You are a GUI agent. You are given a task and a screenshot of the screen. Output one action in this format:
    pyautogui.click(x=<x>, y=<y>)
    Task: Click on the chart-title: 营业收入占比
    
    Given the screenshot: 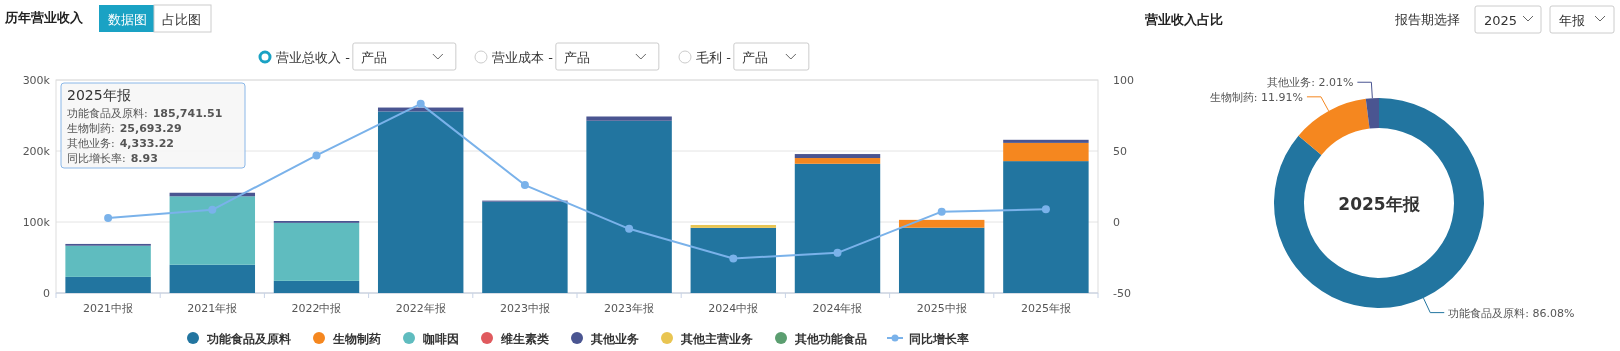 What is the action you would take?
    pyautogui.click(x=1183, y=19)
    